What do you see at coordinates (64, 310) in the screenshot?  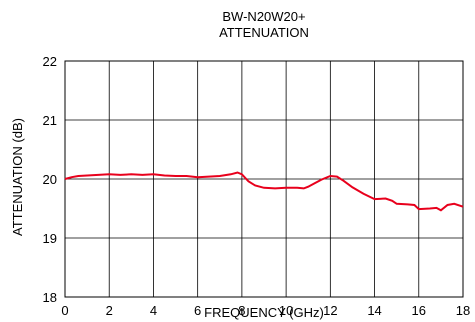 I see `x-tick-label: 0` at bounding box center [64, 310].